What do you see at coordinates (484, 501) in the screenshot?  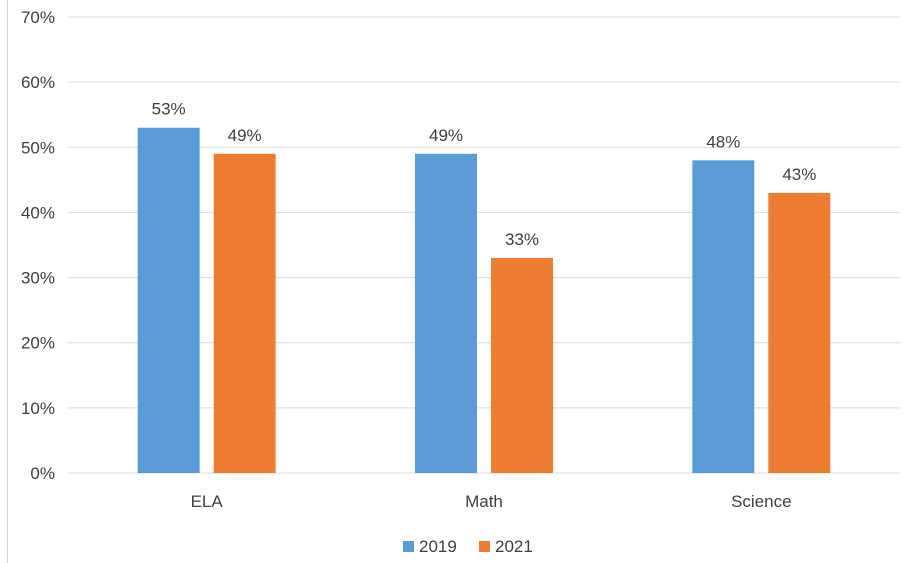 I see `x-category-label: Math` at bounding box center [484, 501].